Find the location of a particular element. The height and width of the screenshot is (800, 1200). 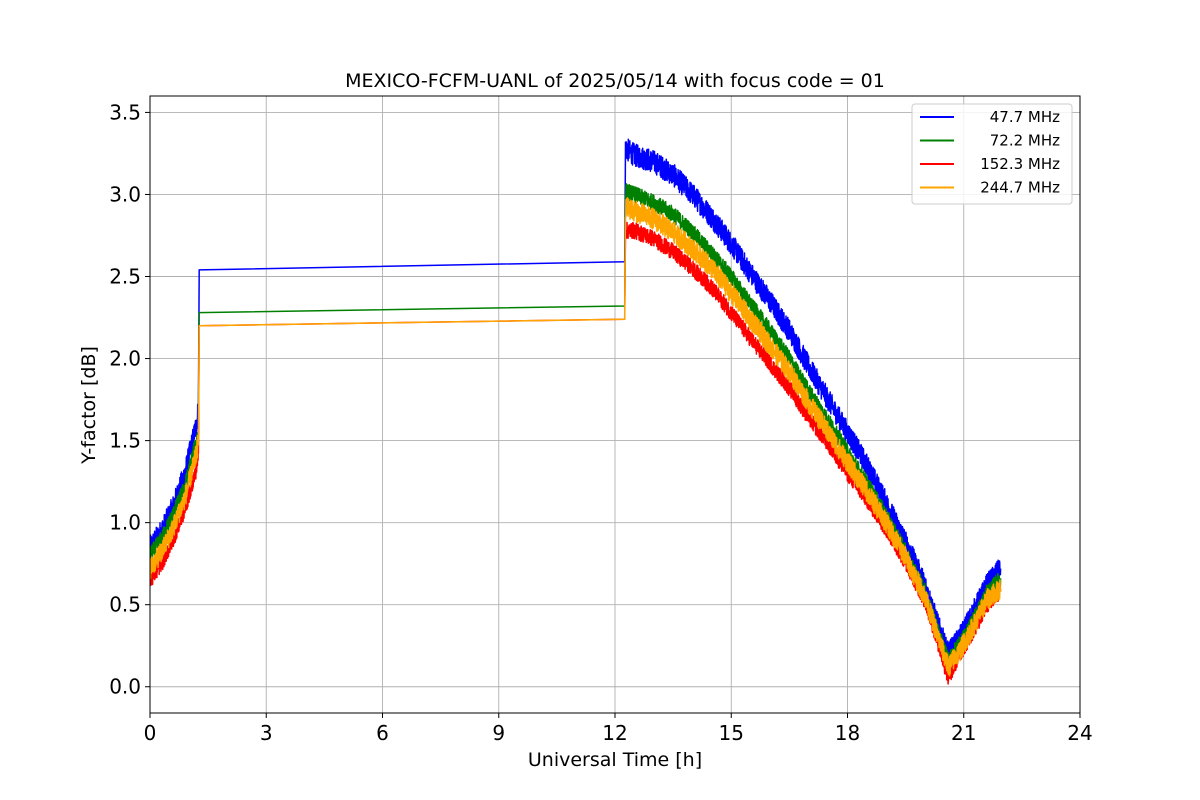

x-tick-label: 24 is located at coordinates (1079, 733).